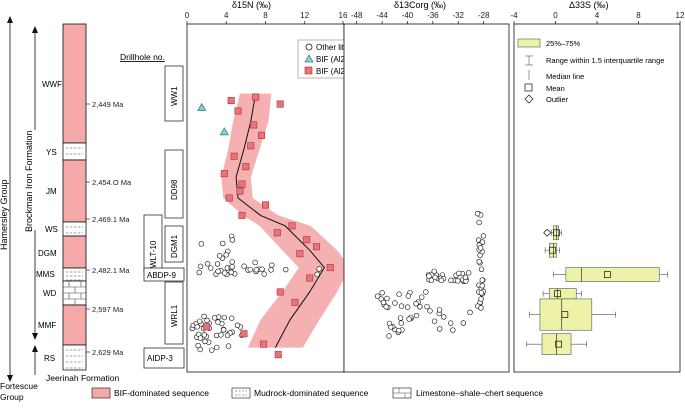 This screenshot has height=409, width=685. What do you see at coordinates (74, 229) in the screenshot?
I see `member-box-ws` at bounding box center [74, 229].